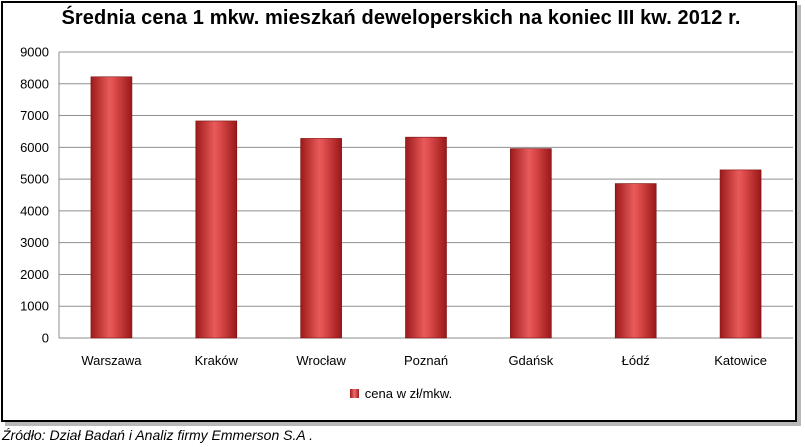 The height and width of the screenshot is (447, 805). I want to click on x-tick-label: Wrocław, so click(321, 360).